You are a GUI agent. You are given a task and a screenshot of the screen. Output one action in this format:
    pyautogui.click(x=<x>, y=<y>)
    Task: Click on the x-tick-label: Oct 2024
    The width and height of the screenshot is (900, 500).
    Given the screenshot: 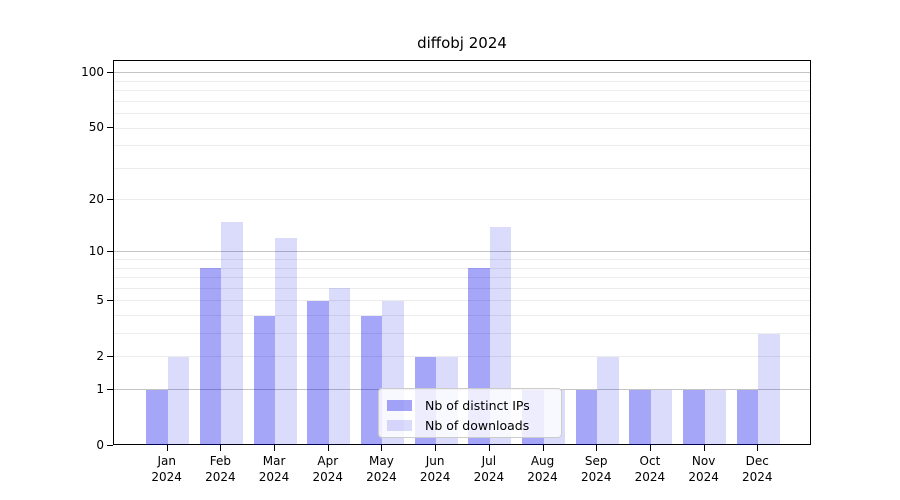 What is the action you would take?
    pyautogui.click(x=650, y=469)
    